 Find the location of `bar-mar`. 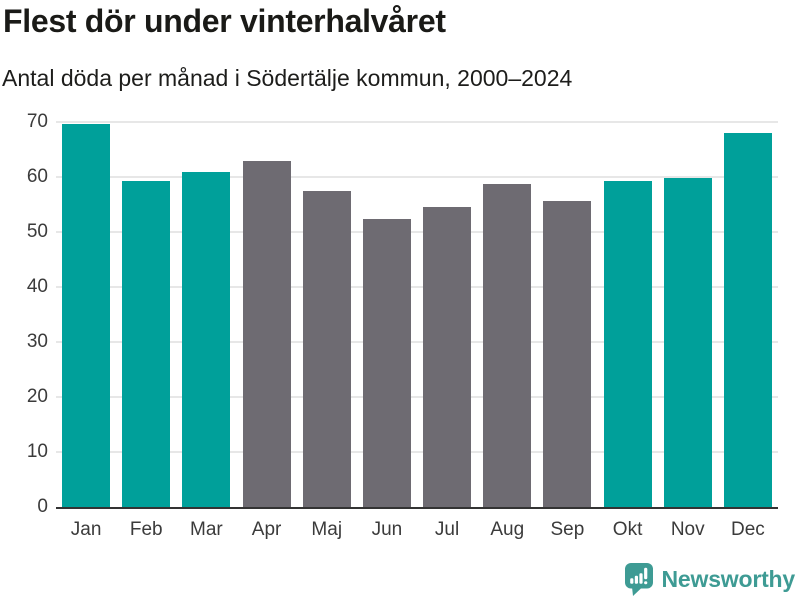

bar-mar is located at coordinates (206, 339).